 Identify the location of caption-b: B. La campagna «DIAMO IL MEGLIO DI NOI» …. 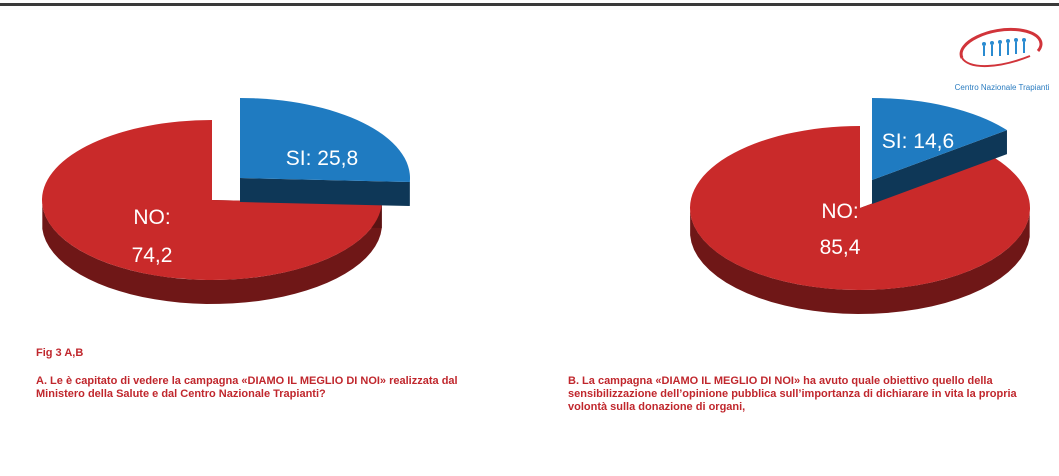
(792, 394).